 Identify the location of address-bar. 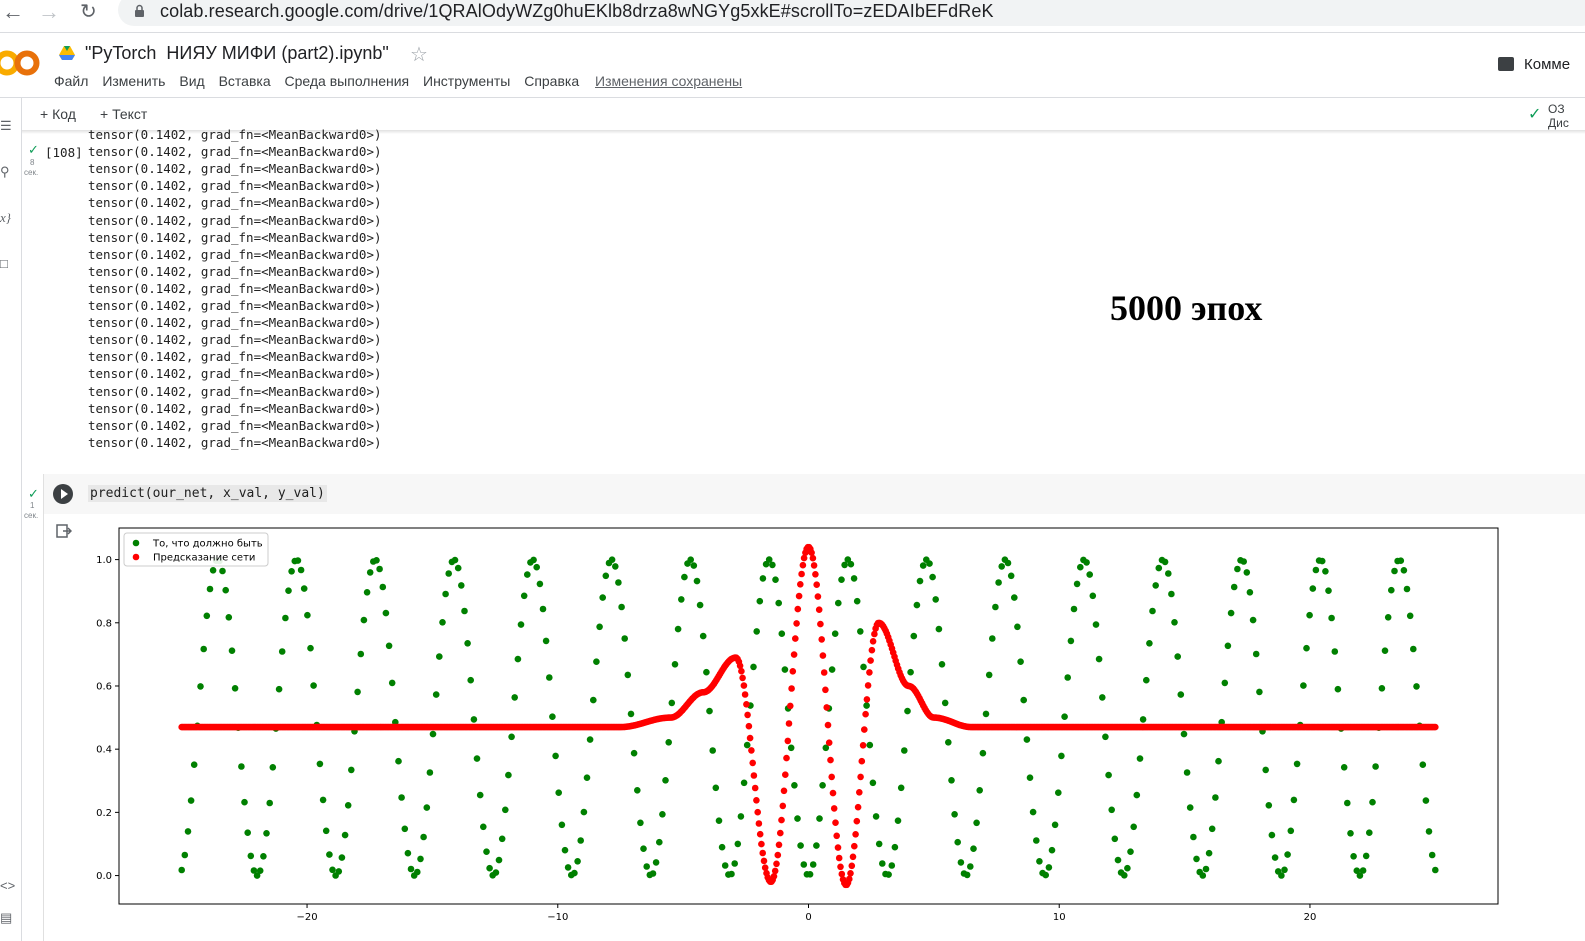
(851, 13).